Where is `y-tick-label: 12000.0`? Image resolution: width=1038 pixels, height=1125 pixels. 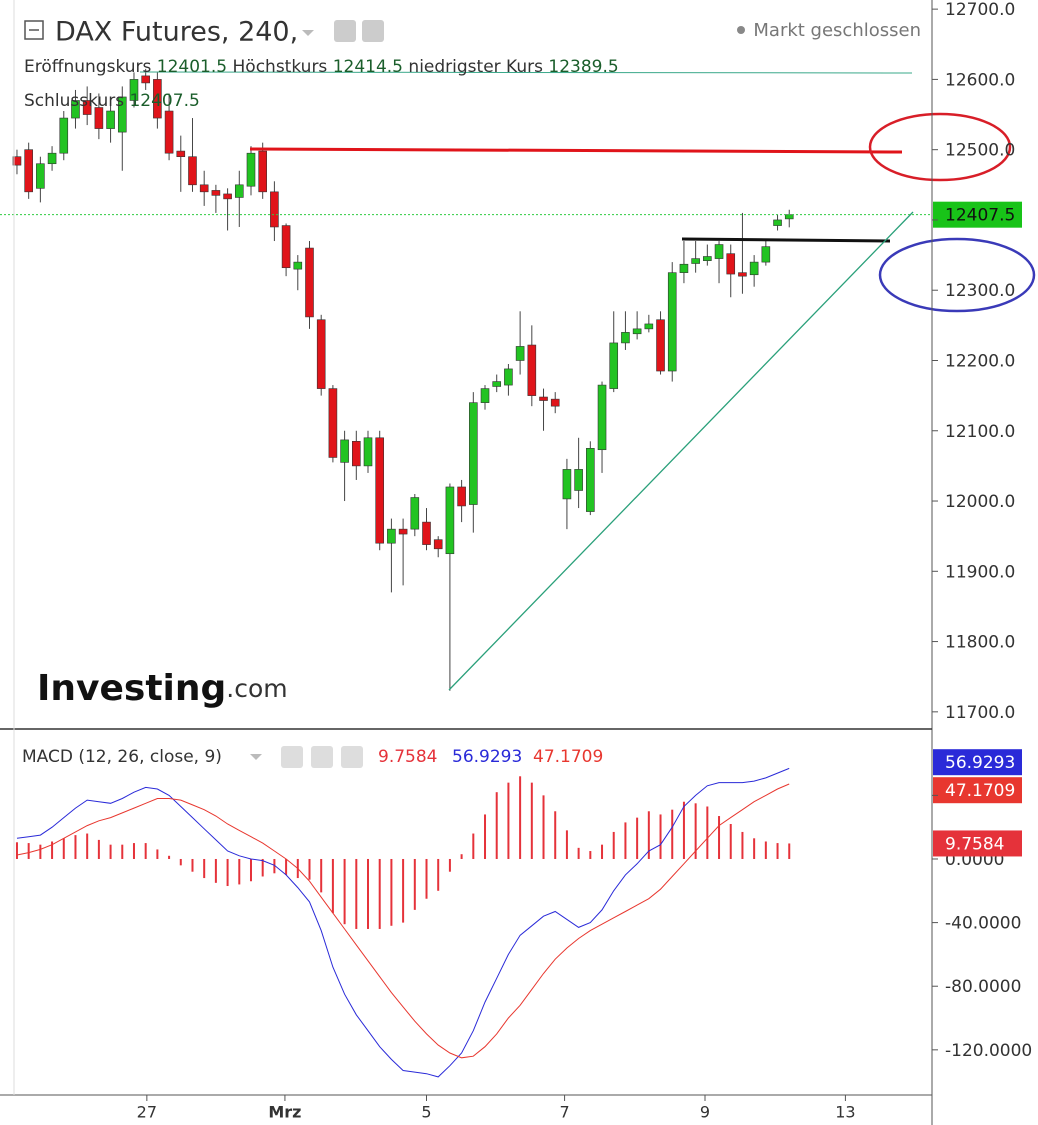 y-tick-label: 12000.0 is located at coordinates (980, 502).